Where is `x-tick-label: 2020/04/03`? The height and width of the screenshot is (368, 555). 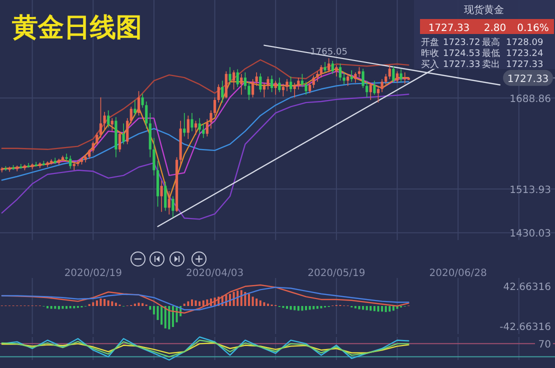 x-tick-label: 2020/04/03 is located at coordinates (215, 273).